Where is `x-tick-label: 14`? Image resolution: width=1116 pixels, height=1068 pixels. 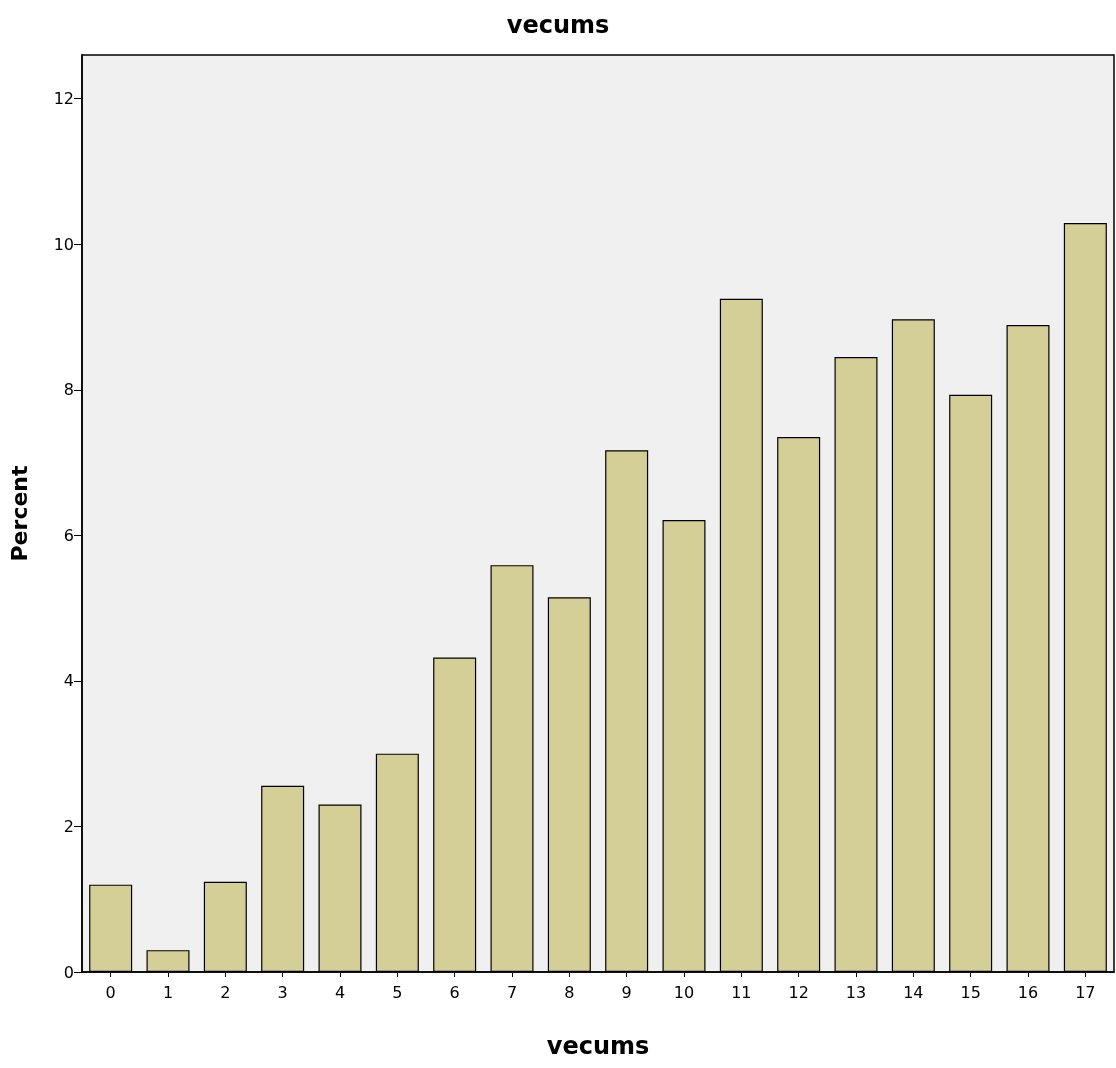
x-tick-label: 14 is located at coordinates (913, 992).